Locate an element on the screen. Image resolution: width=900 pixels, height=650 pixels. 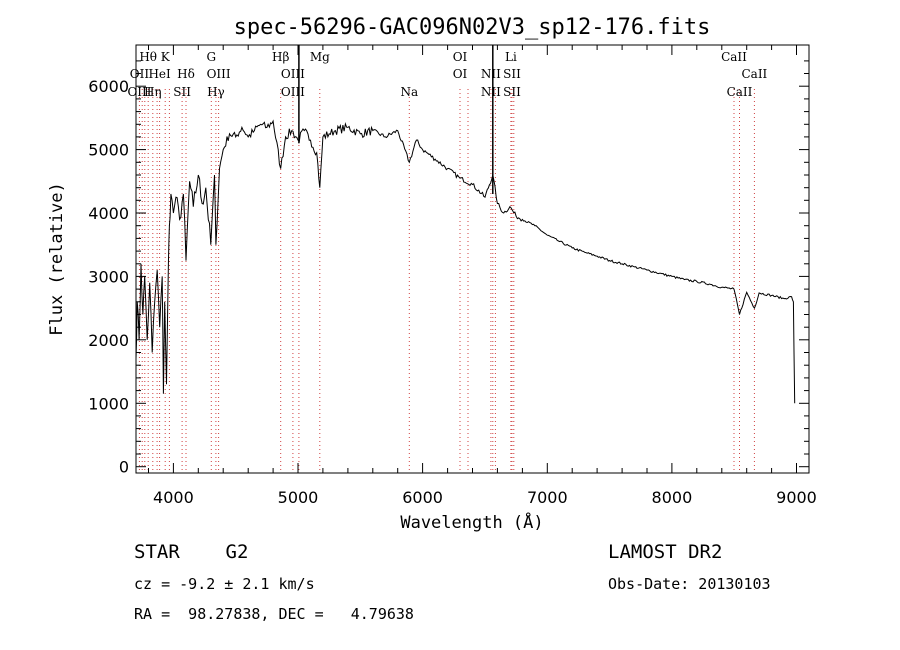
chart-title: spec-56296-GAC096N02V3_sp12-176.fits is located at coordinates (472, 27).